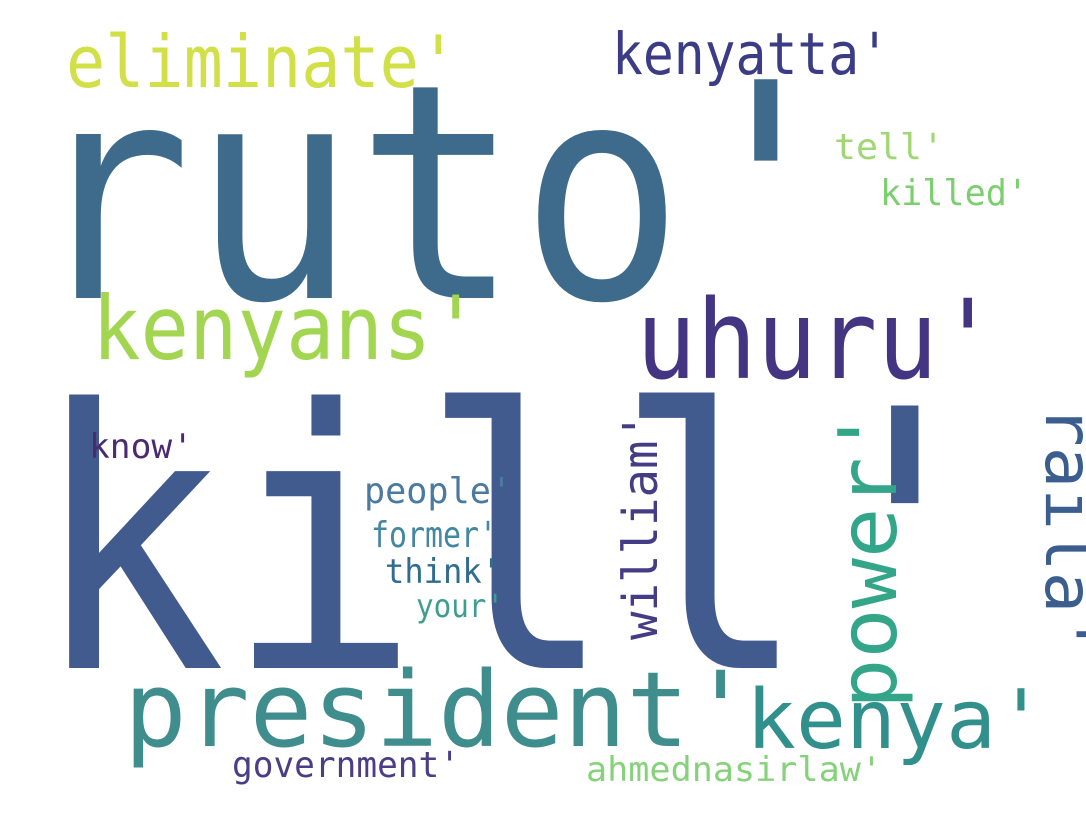  What do you see at coordinates (443, 572) in the screenshot?
I see `word-think: think'` at bounding box center [443, 572].